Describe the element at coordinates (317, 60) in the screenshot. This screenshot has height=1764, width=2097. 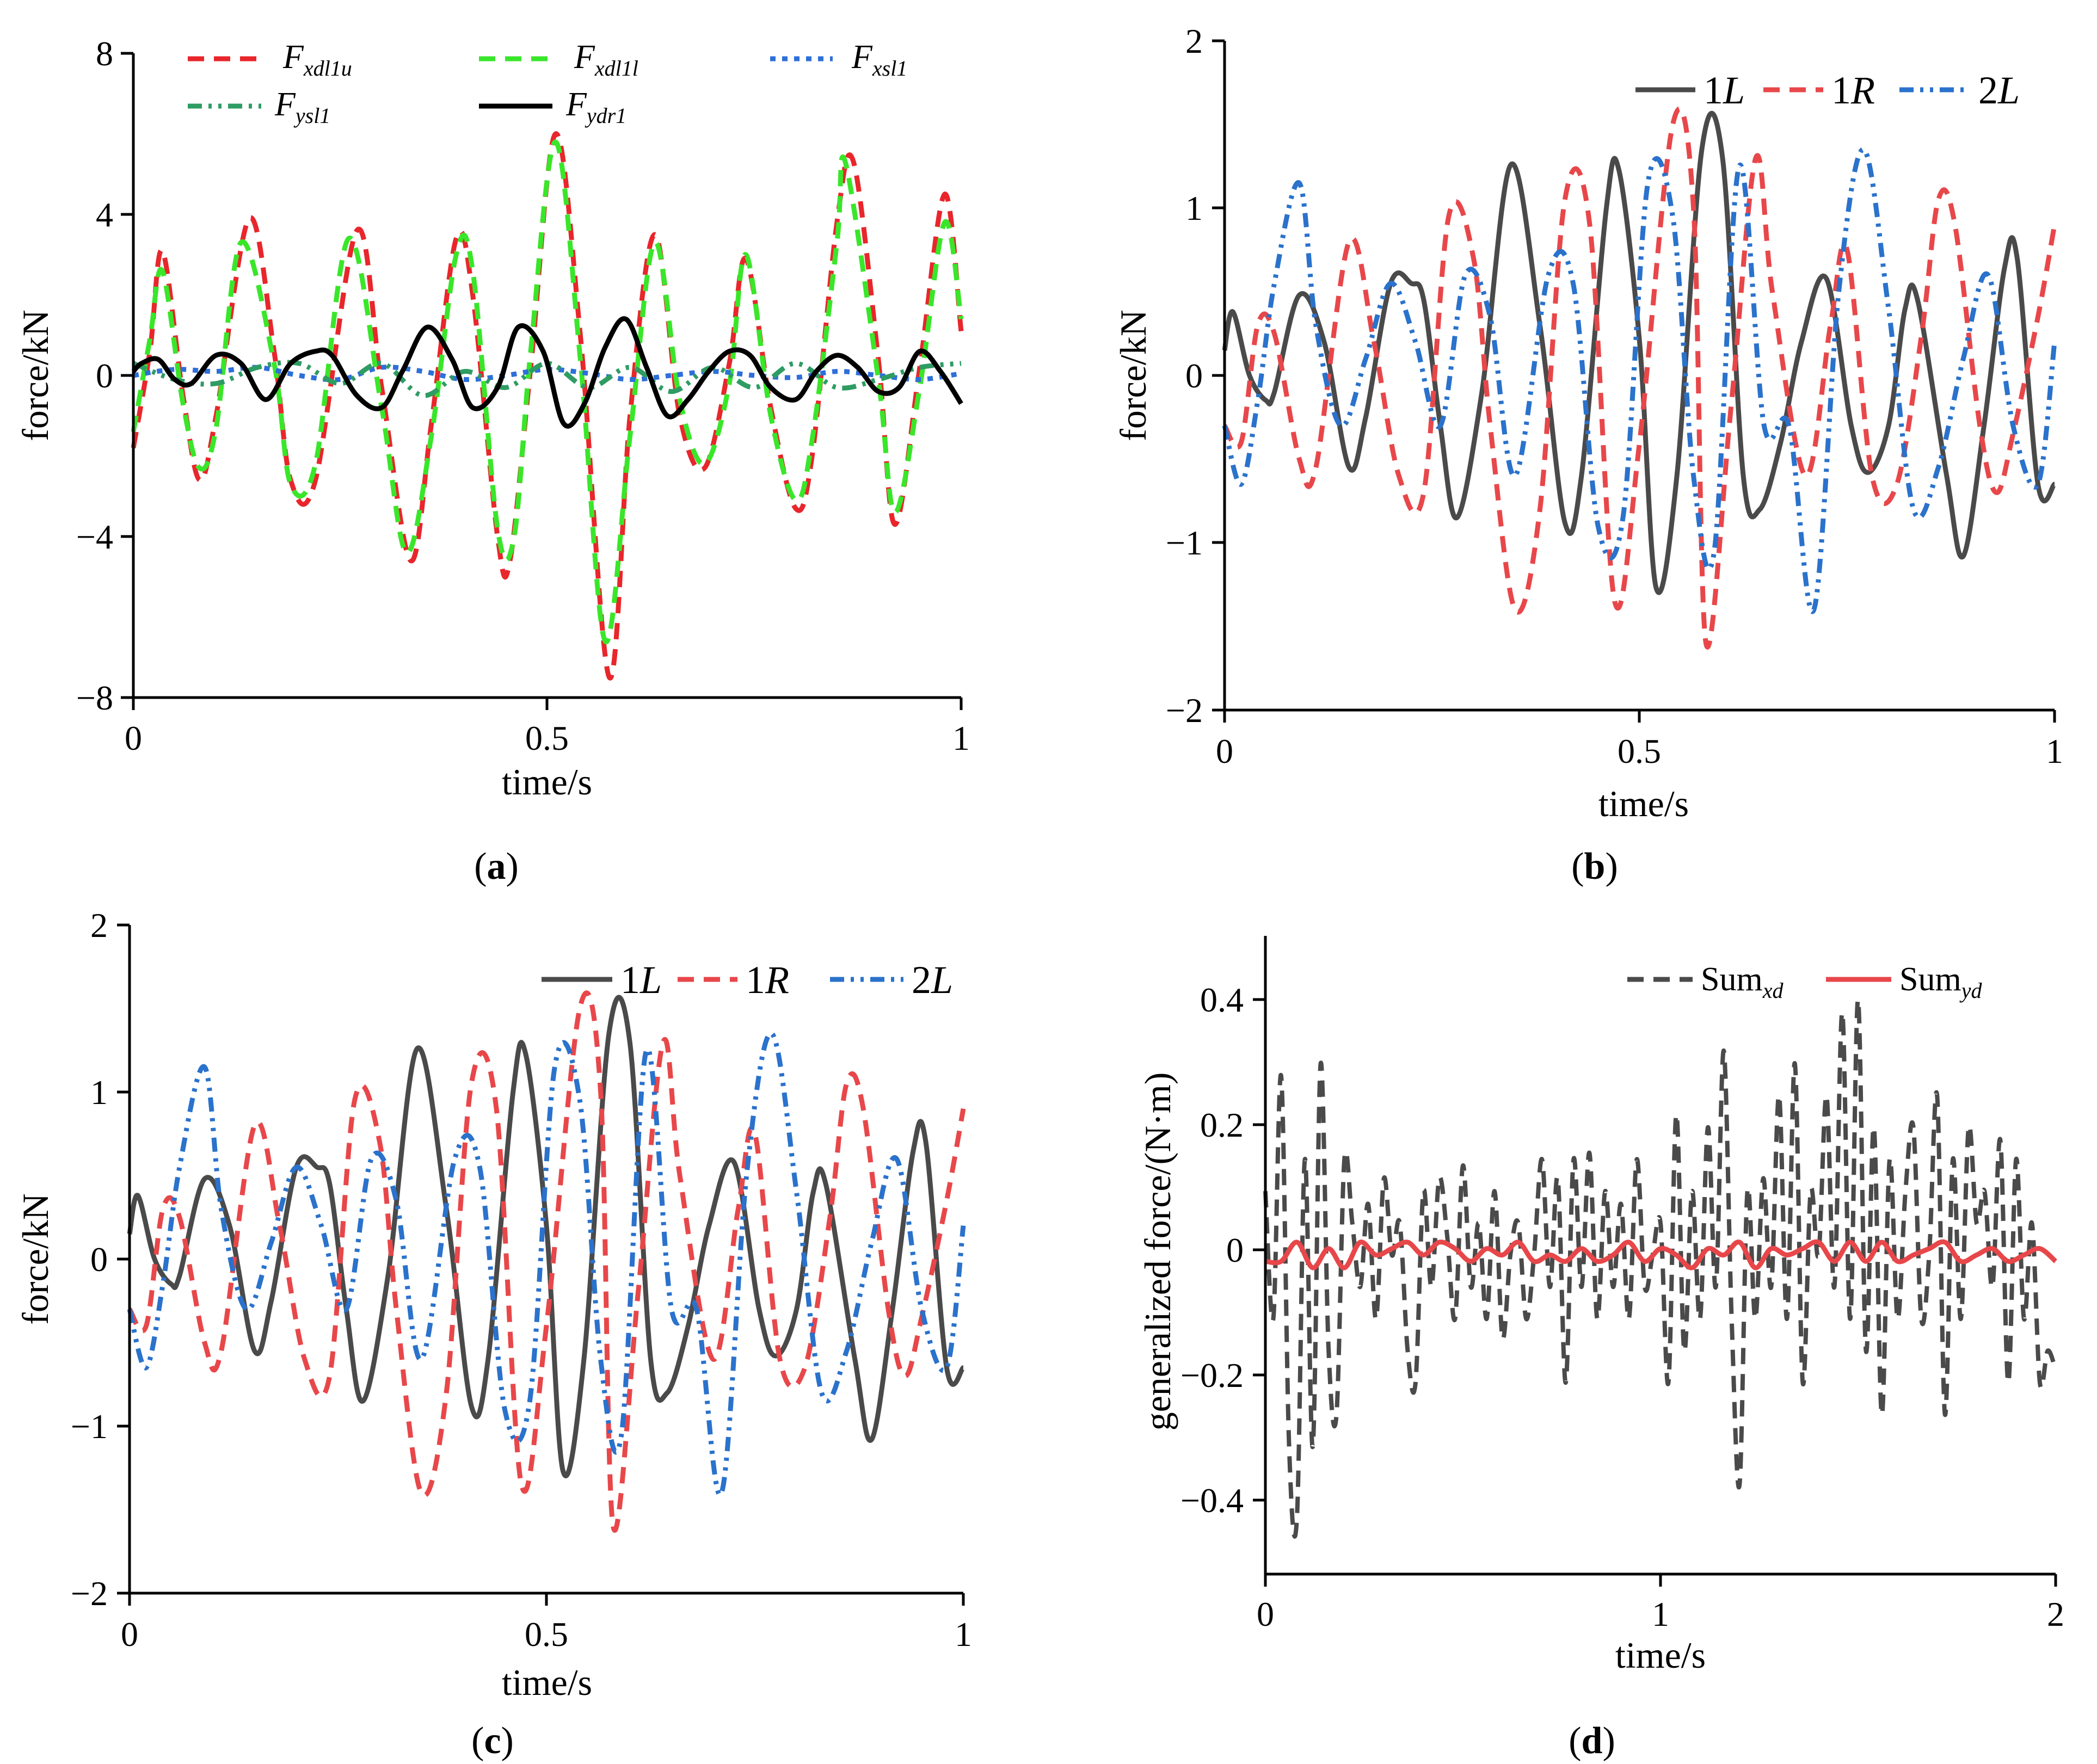
I see `svg-text: Fxdl1u` at that location.